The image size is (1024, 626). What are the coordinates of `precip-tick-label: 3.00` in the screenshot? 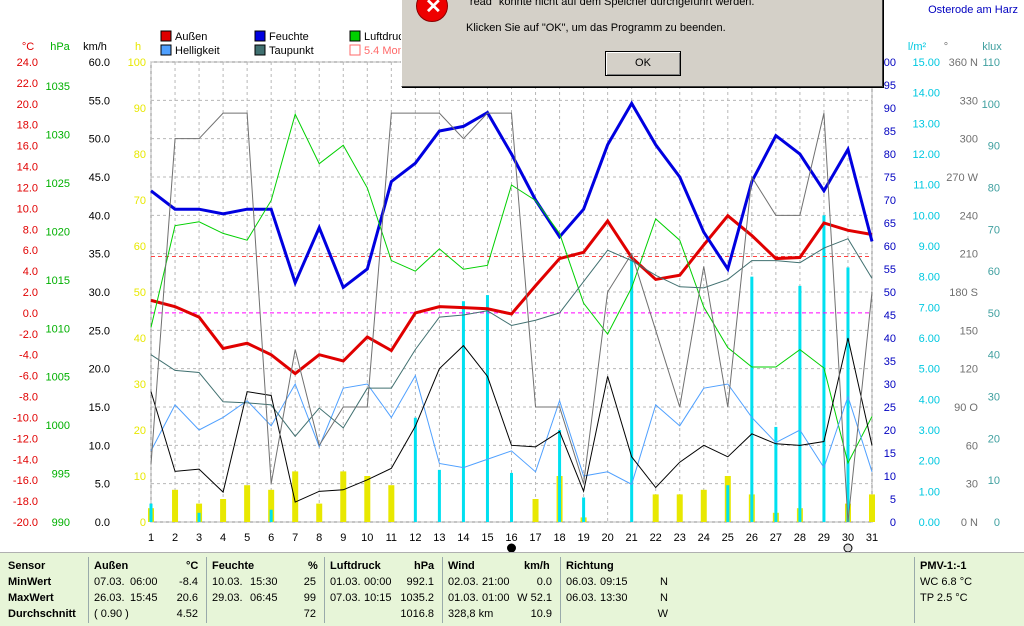 It's located at (929, 431).